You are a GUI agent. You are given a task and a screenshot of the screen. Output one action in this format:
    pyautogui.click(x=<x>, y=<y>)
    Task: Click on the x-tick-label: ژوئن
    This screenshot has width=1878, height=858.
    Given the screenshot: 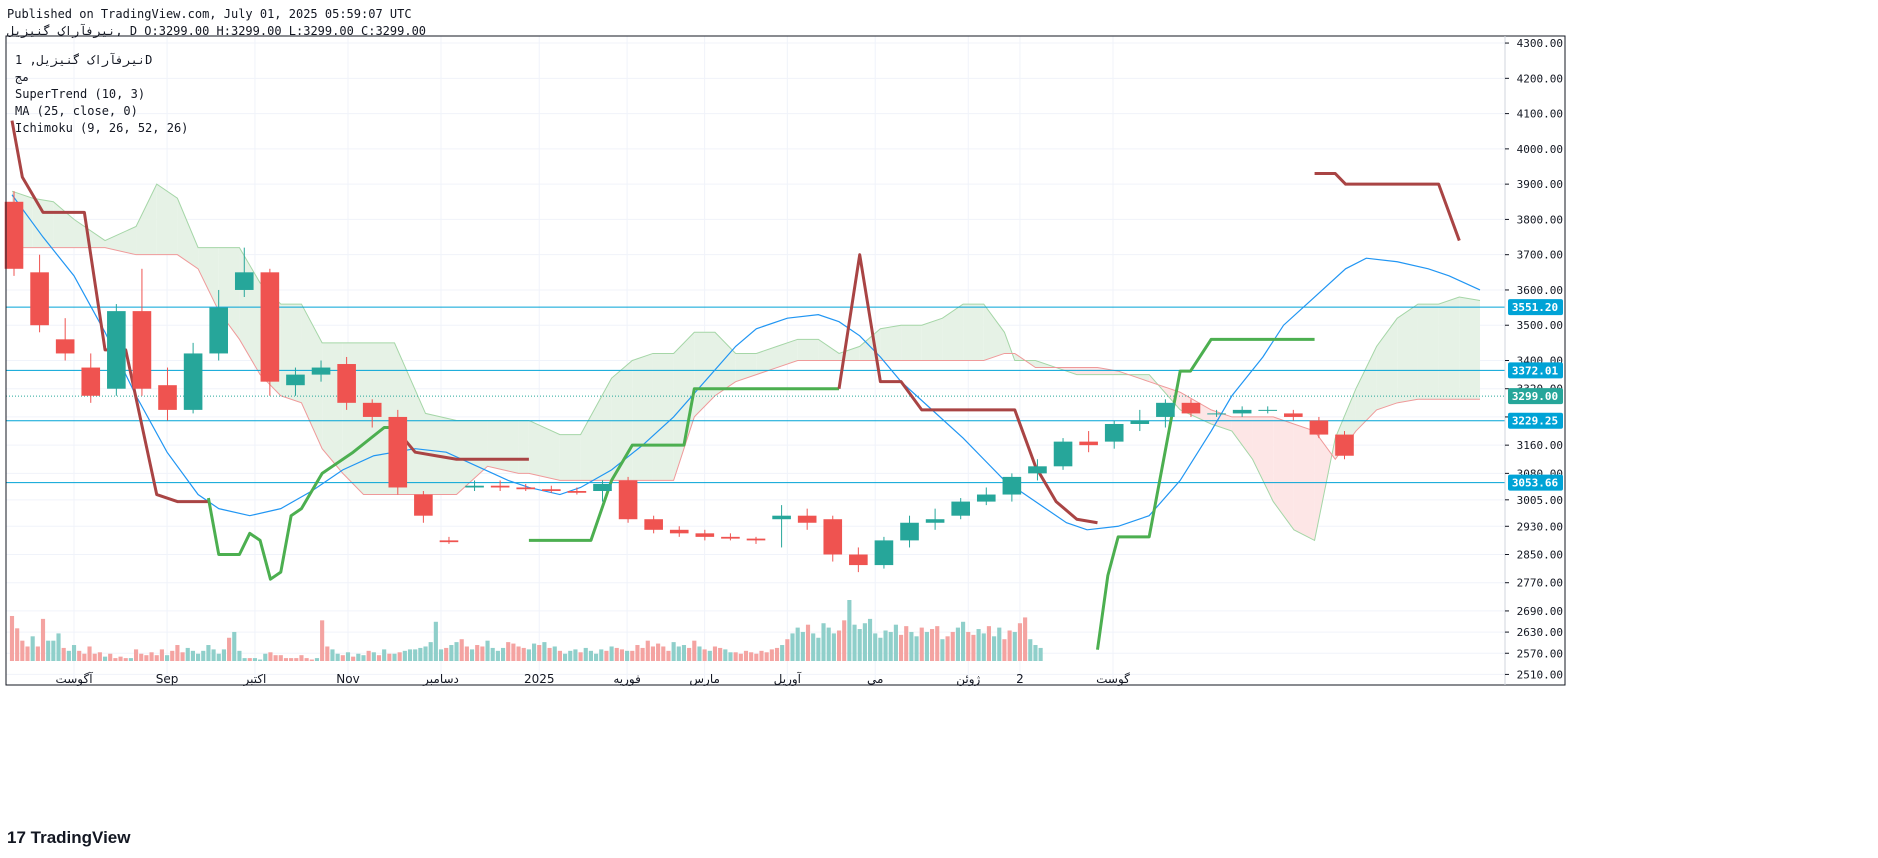 What is the action you would take?
    pyautogui.click(x=968, y=679)
    